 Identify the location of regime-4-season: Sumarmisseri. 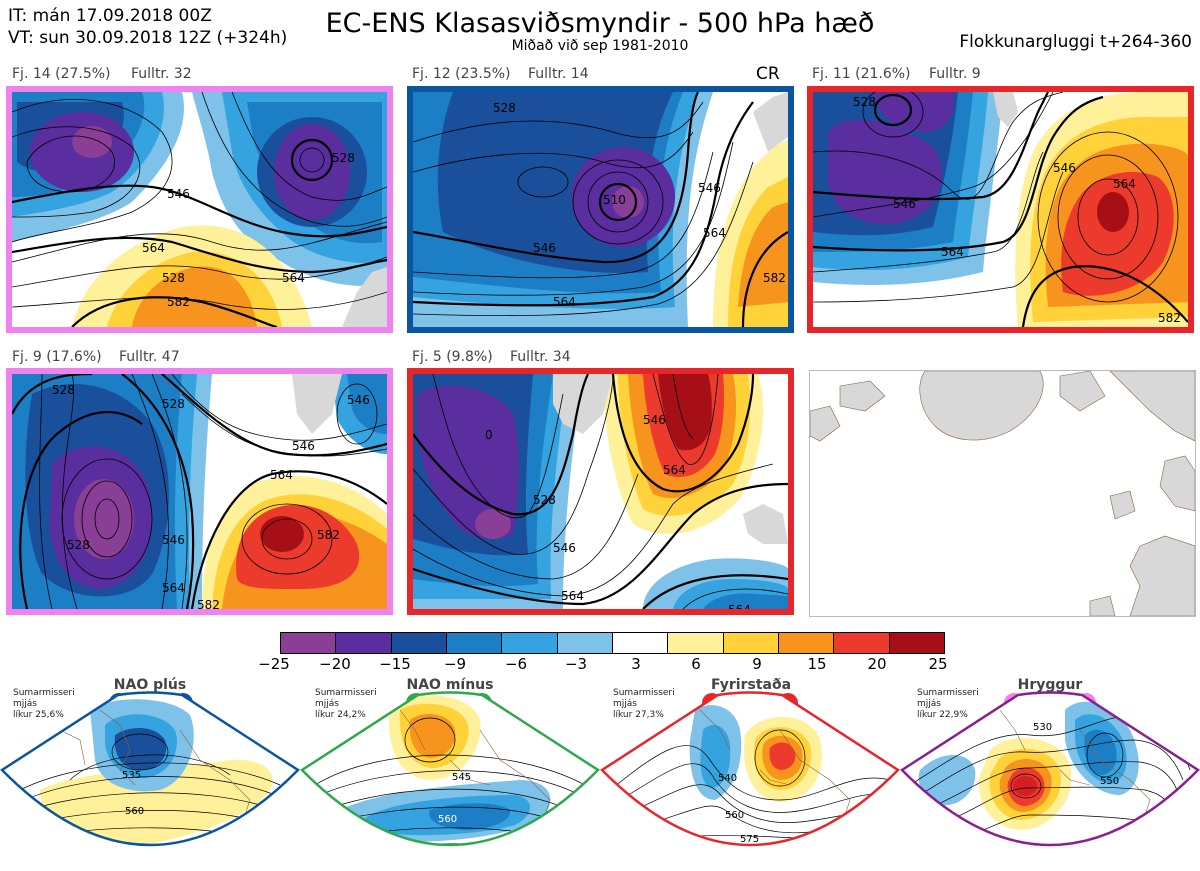
(948, 693).